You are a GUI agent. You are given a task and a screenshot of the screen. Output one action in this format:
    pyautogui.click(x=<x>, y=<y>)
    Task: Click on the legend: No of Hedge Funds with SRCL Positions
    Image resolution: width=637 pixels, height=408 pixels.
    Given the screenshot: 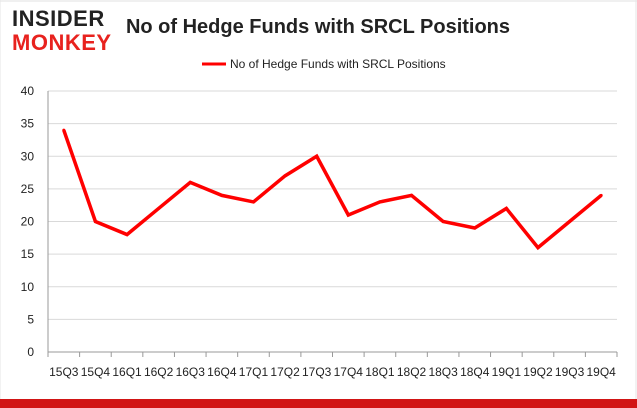 What is the action you would take?
    pyautogui.click(x=324, y=64)
    